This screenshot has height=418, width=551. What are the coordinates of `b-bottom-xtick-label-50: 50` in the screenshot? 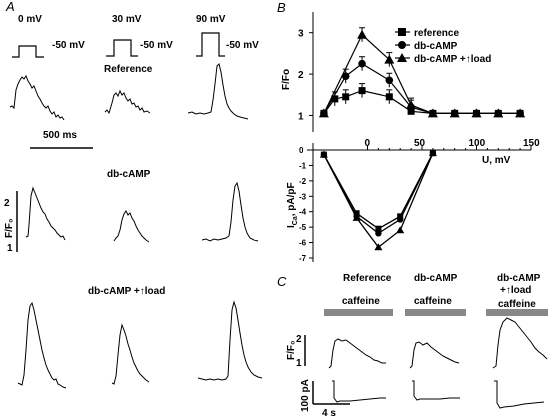 It's located at (420, 143).